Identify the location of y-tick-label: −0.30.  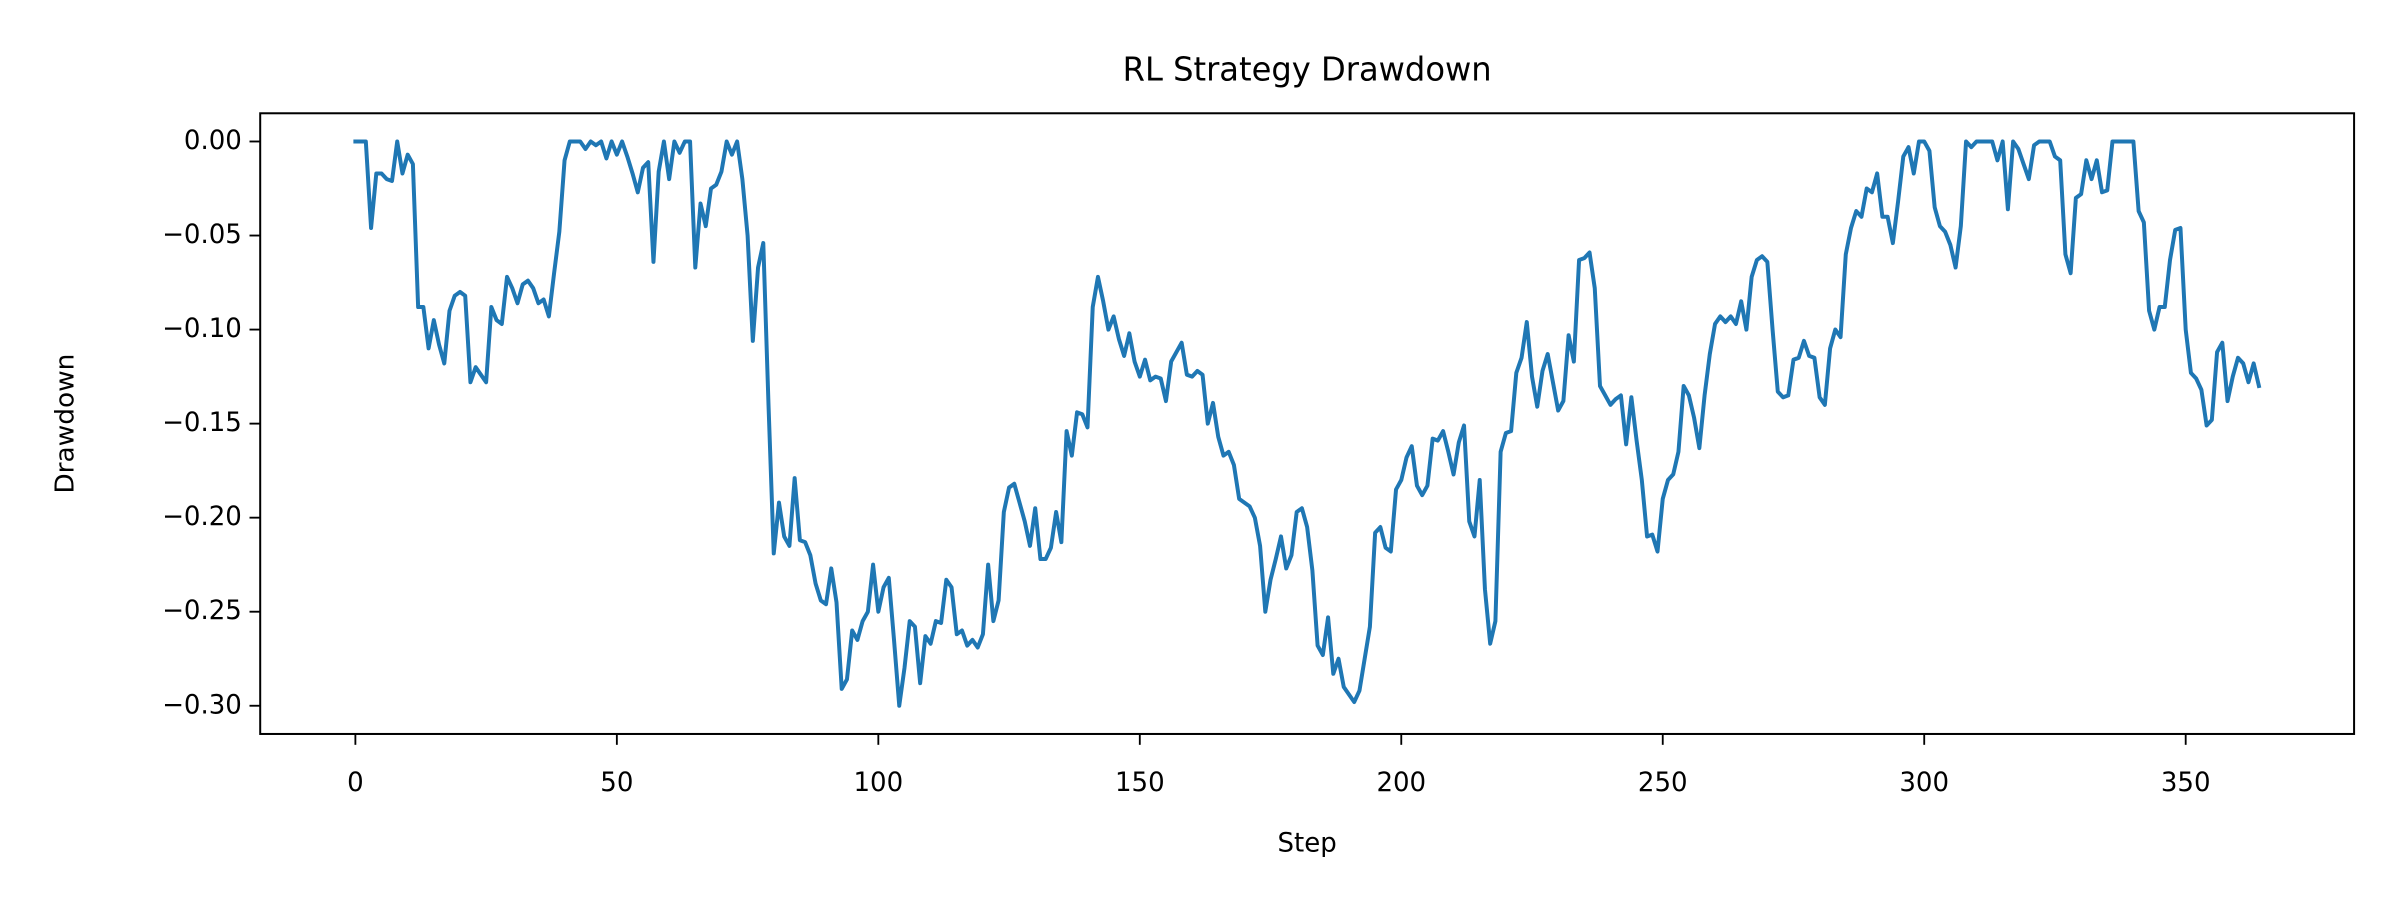
(202, 705).